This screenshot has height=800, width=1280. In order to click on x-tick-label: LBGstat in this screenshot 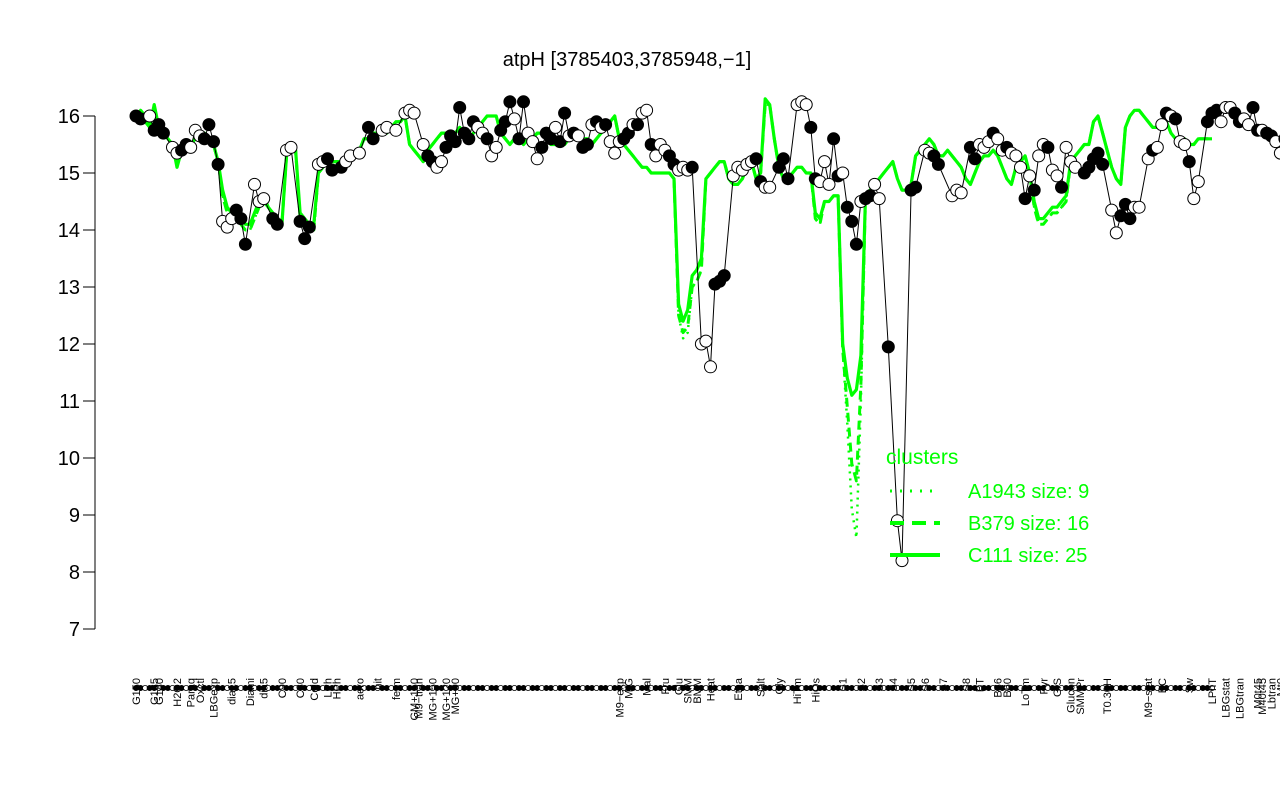, I will do `click(1227, 698)`.